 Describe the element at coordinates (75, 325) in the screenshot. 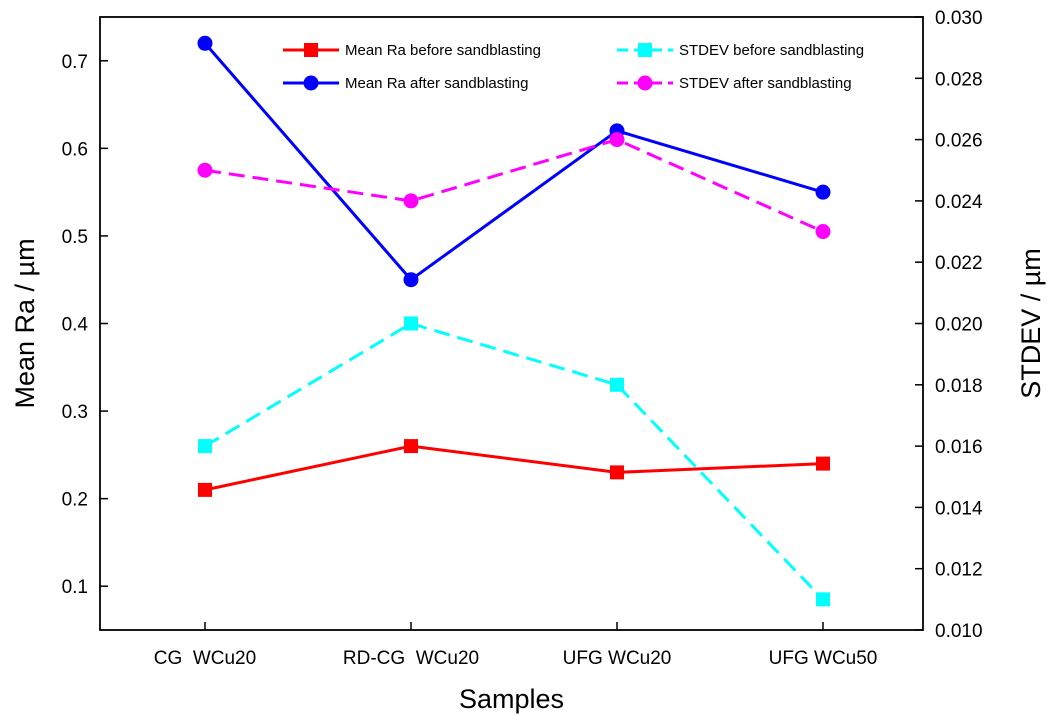

I see `y-tick-label: 0.4` at that location.